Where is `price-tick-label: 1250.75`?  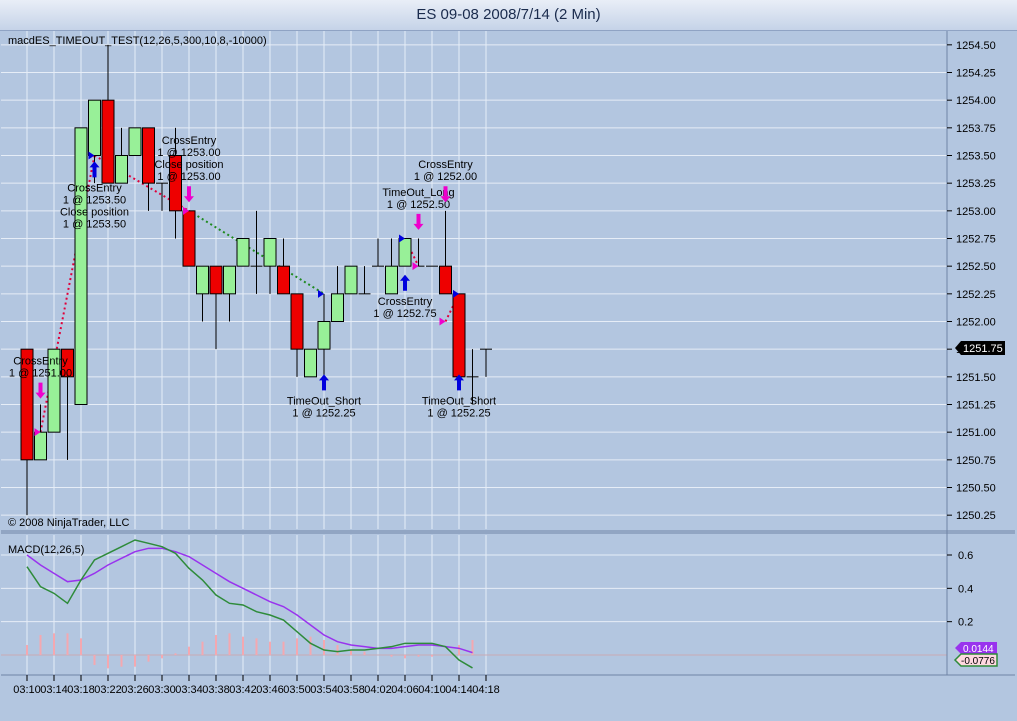 price-tick-label: 1250.75 is located at coordinates (976, 461).